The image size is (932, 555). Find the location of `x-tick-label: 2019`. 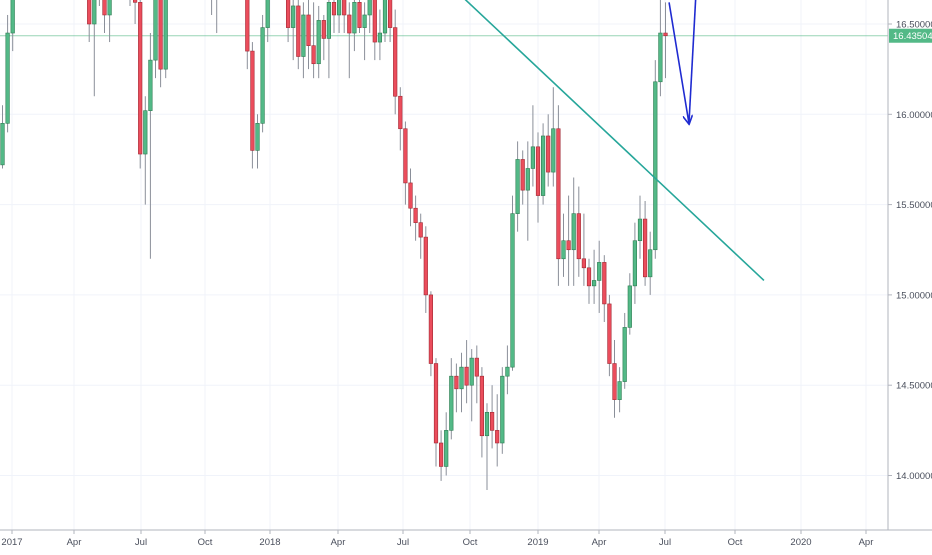

x-tick-label: 2019 is located at coordinates (537, 542).